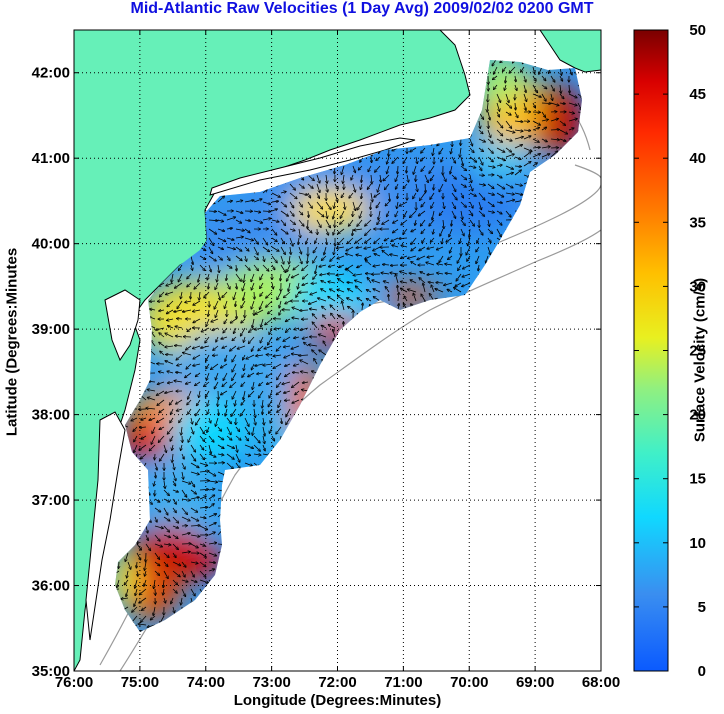 The height and width of the screenshot is (714, 724). Describe the element at coordinates (697, 222) in the screenshot. I see `colorbar-tick-label: 35` at that location.